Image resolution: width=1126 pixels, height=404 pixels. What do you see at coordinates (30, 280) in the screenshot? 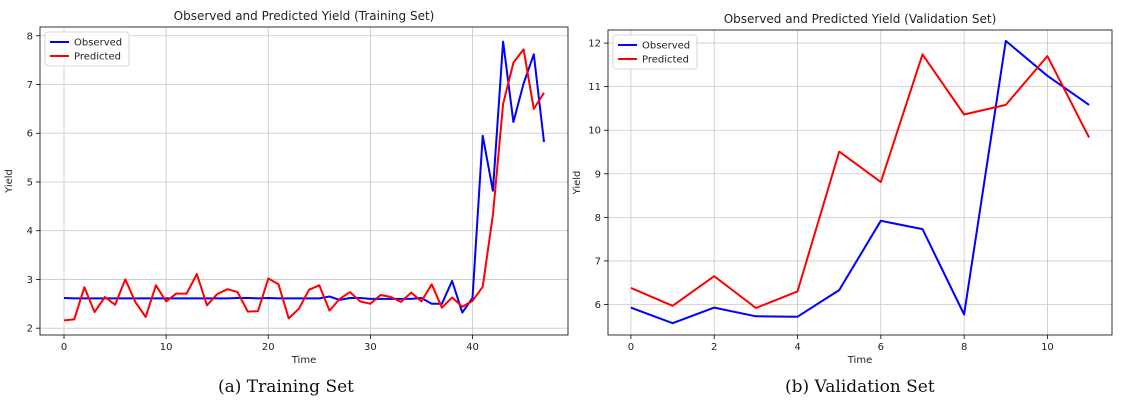
I see `training-y-tick-label: 3` at bounding box center [30, 280].